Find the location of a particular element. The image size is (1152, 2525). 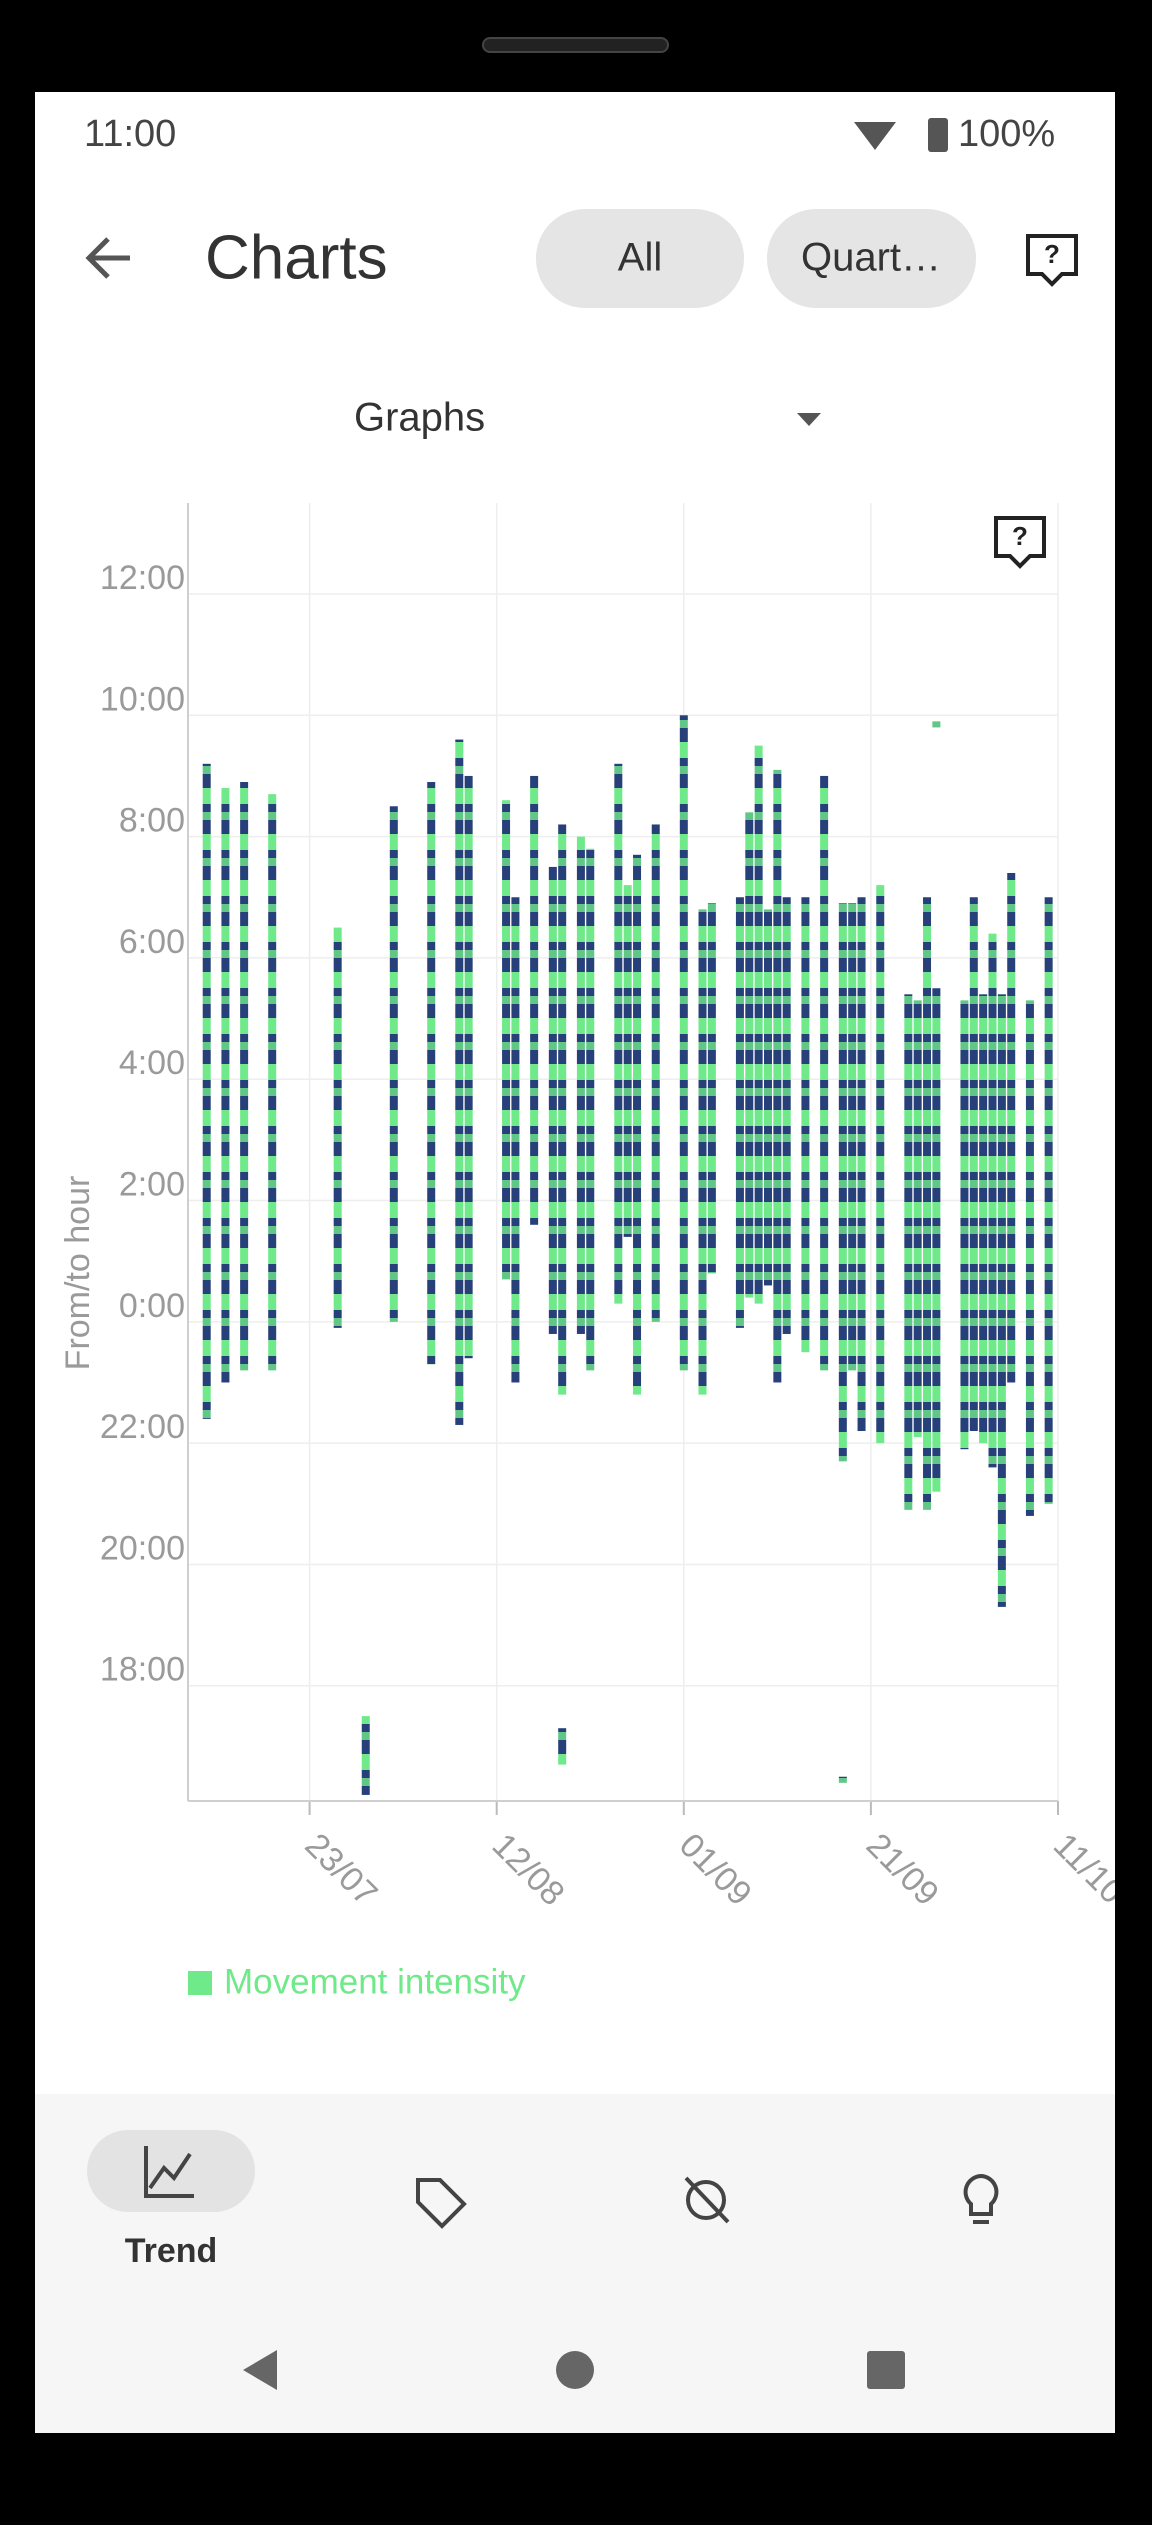

dropdown-arrow is located at coordinates (809, 419).